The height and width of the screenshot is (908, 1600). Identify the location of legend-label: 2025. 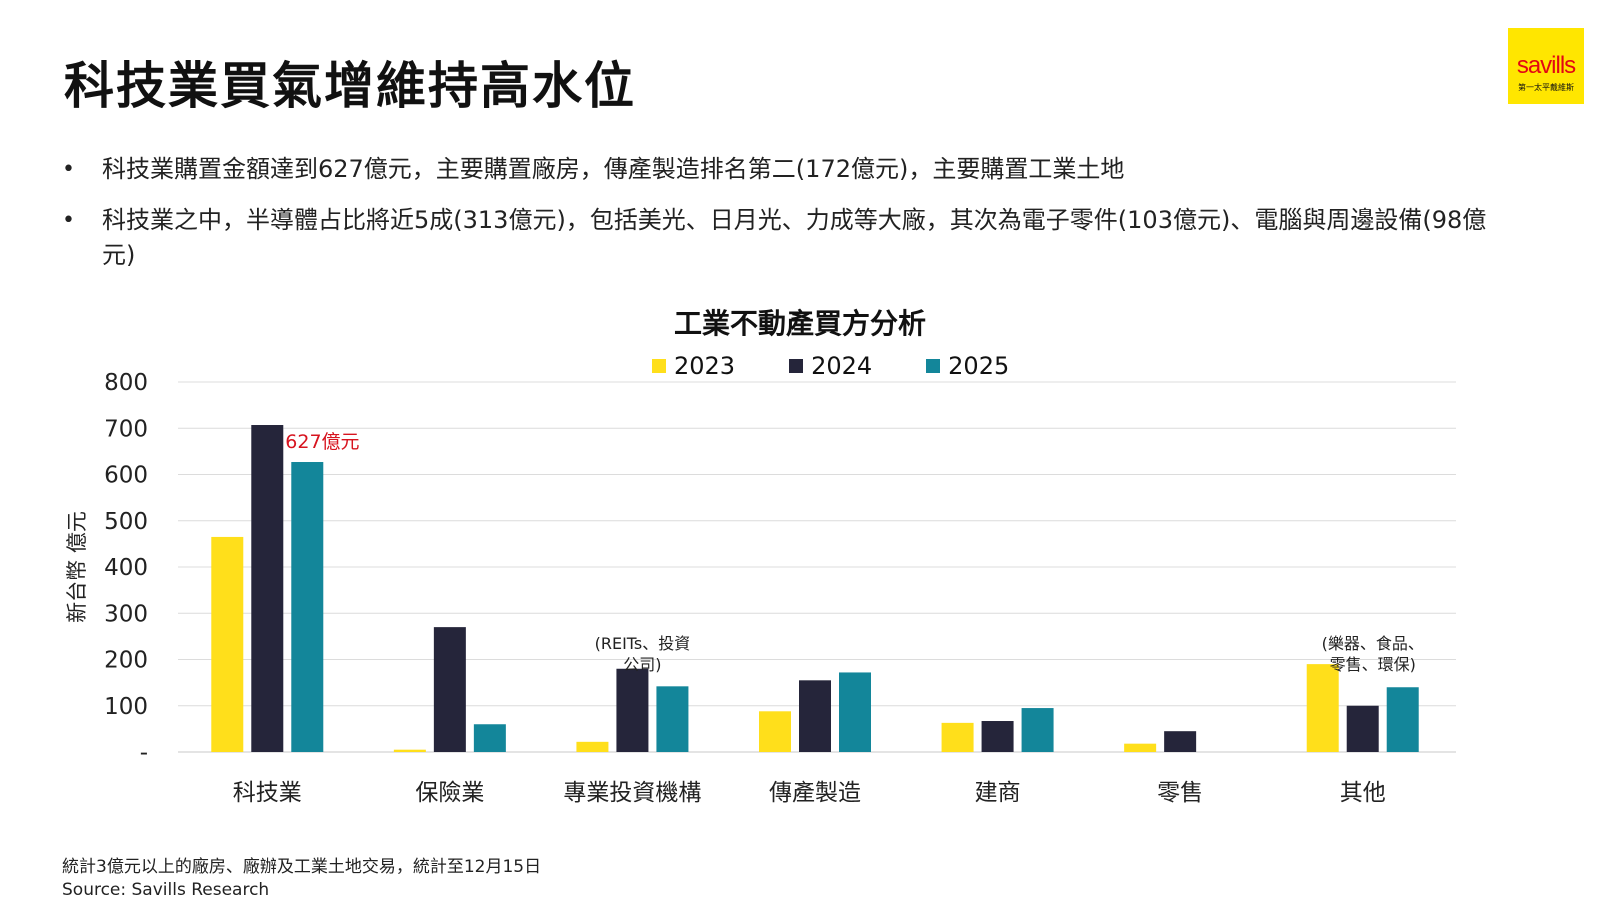
(979, 366).